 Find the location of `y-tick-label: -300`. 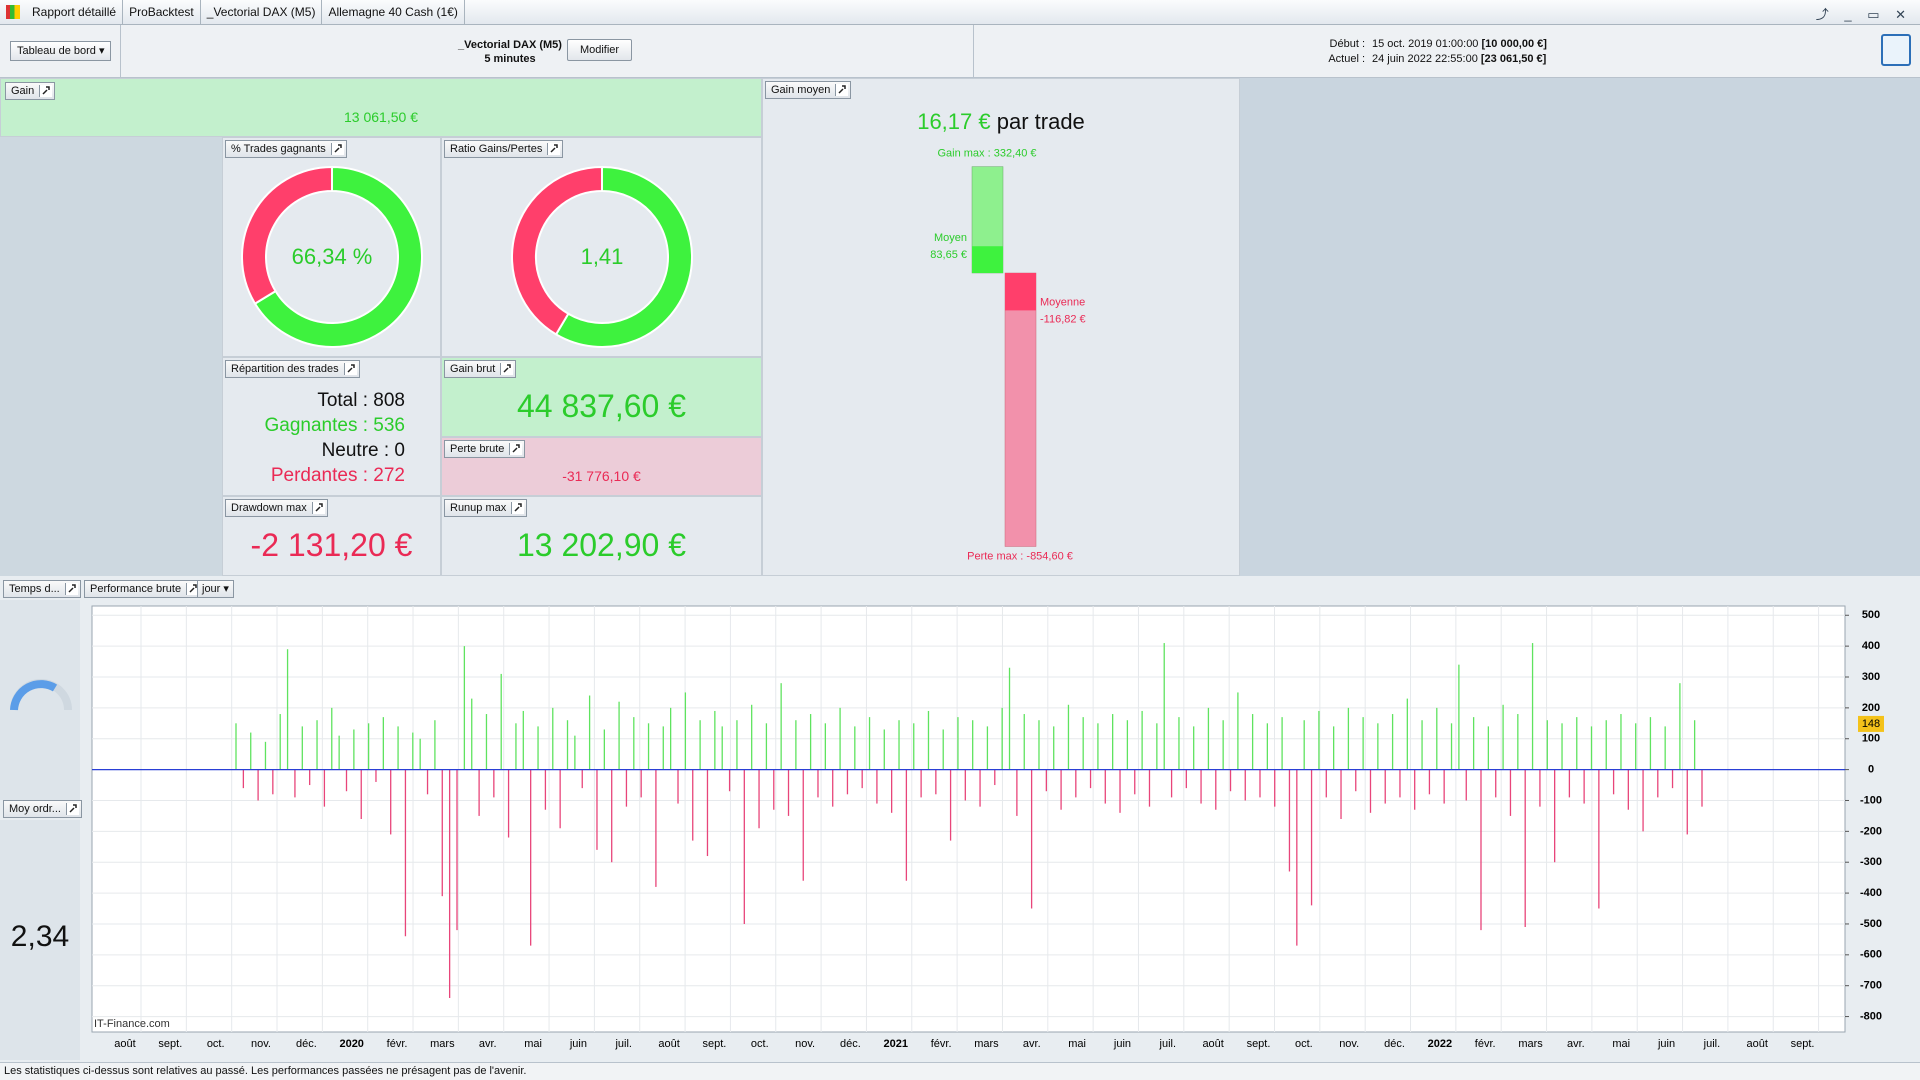

y-tick-label: -300 is located at coordinates (1871, 862).